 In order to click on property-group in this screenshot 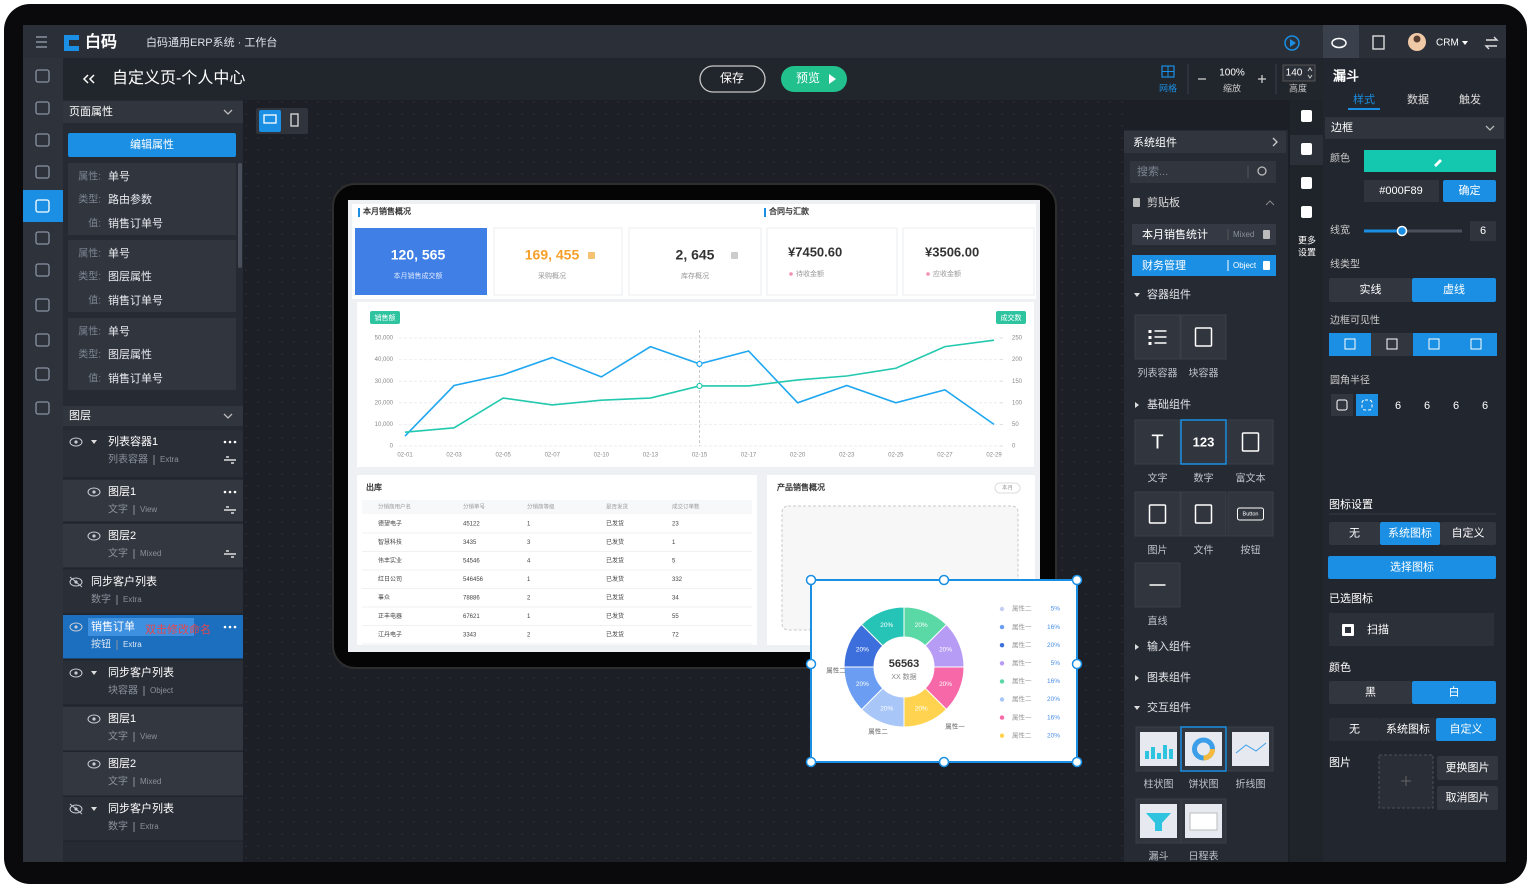, I will do `click(152, 354)`.